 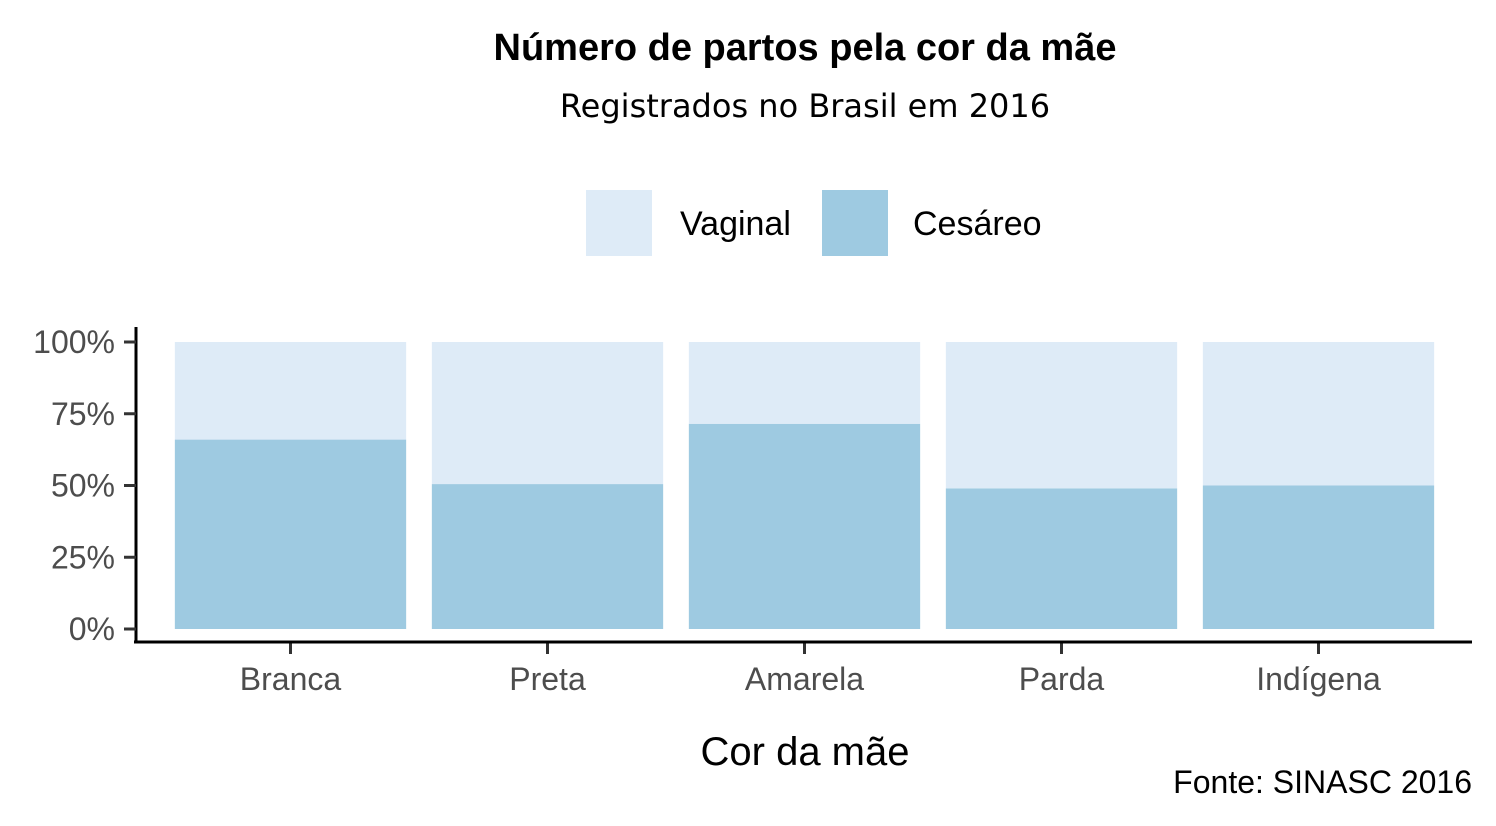 What do you see at coordinates (1062, 679) in the screenshot?
I see `x-tick-label: Parda` at bounding box center [1062, 679].